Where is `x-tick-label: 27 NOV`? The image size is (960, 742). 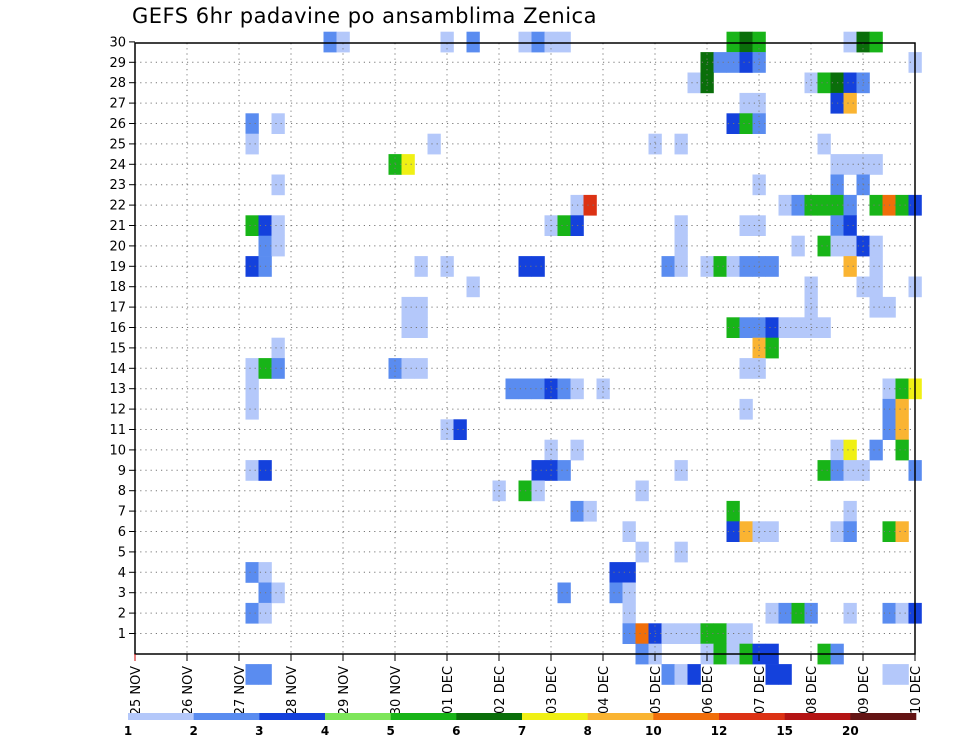
x-tick-label: 27 NOV is located at coordinates (240, 690).